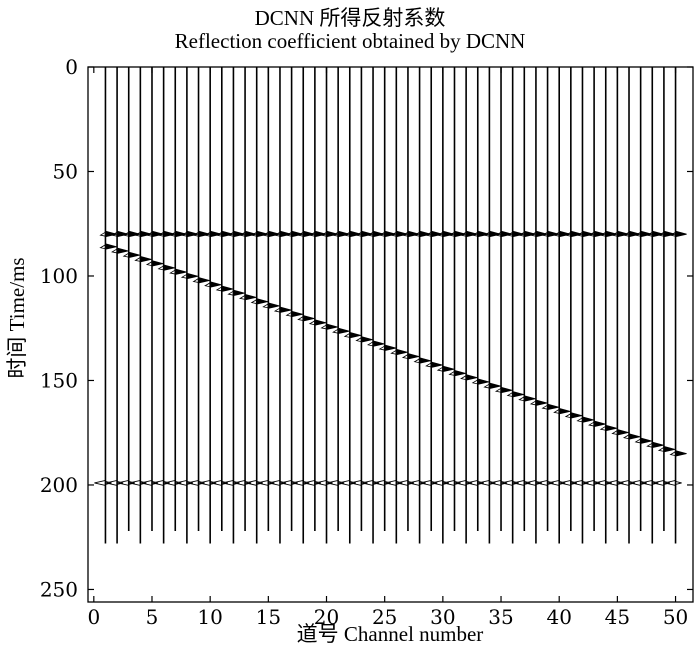 The width and height of the screenshot is (700, 648). What do you see at coordinates (326, 617) in the screenshot?
I see `x-tick-label: 20` at bounding box center [326, 617].